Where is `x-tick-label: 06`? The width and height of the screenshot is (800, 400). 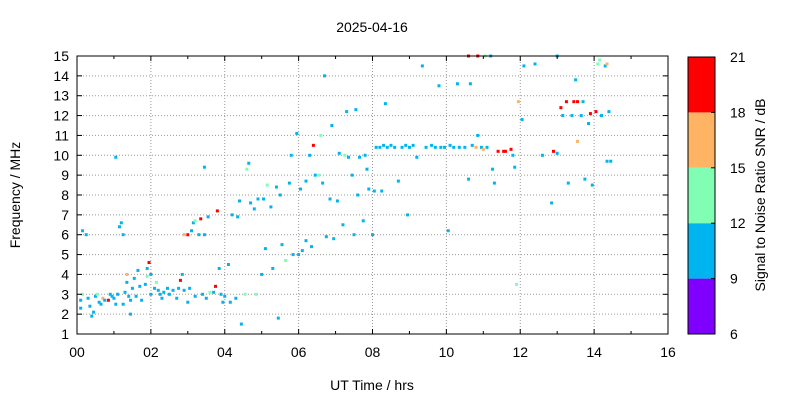 x-tick-label: 06 is located at coordinates (299, 352).